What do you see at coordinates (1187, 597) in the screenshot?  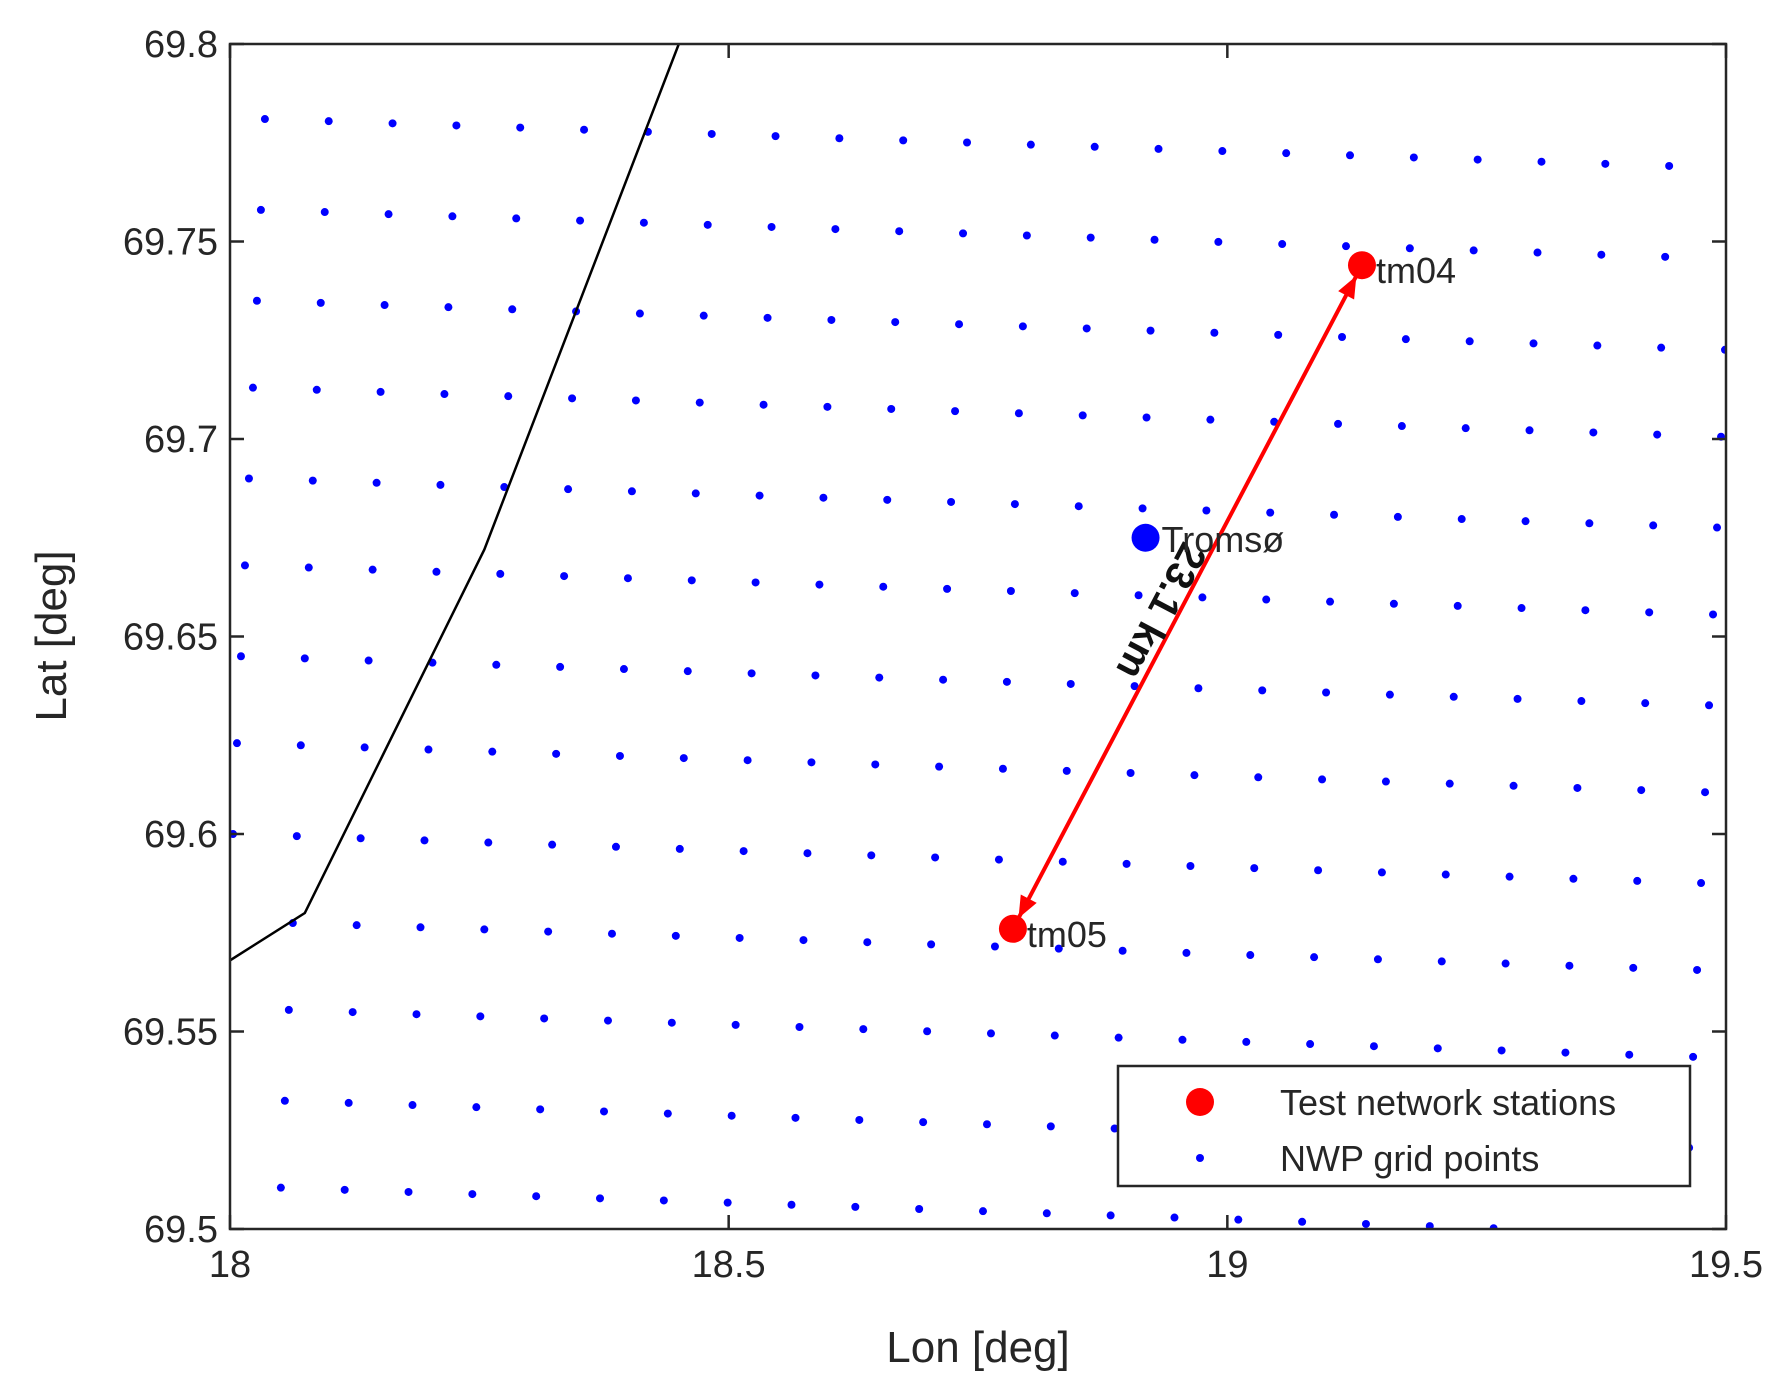 I see `distance-arrow-line` at bounding box center [1187, 597].